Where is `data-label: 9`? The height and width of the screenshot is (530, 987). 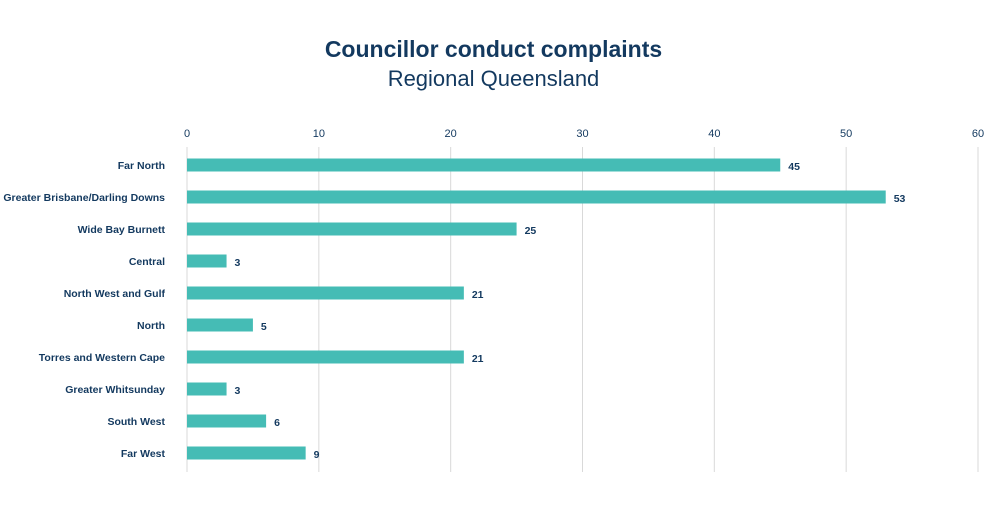
data-label: 9 is located at coordinates (317, 455).